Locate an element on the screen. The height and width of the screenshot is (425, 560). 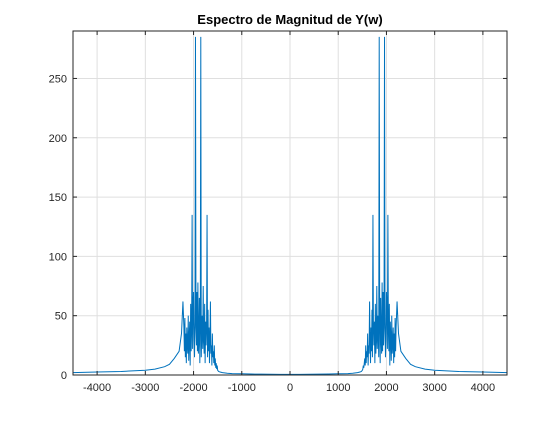
y-tick-label: 150 is located at coordinates (58, 198).